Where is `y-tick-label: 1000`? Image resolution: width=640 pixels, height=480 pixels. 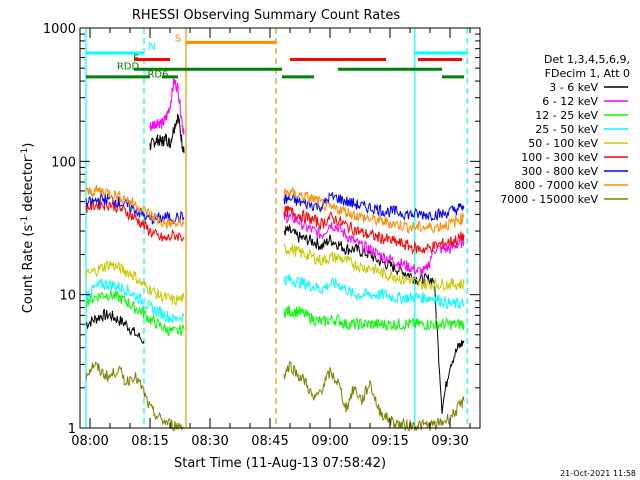 y-tick-label: 1000 is located at coordinates (59, 29).